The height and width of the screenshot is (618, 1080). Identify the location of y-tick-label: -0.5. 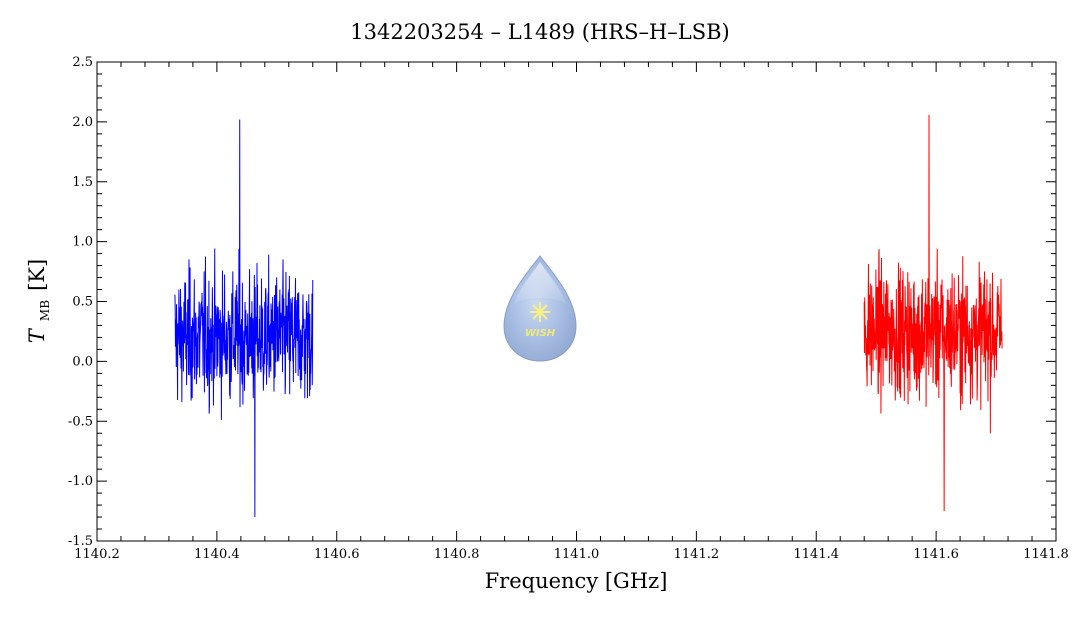
(80, 421).